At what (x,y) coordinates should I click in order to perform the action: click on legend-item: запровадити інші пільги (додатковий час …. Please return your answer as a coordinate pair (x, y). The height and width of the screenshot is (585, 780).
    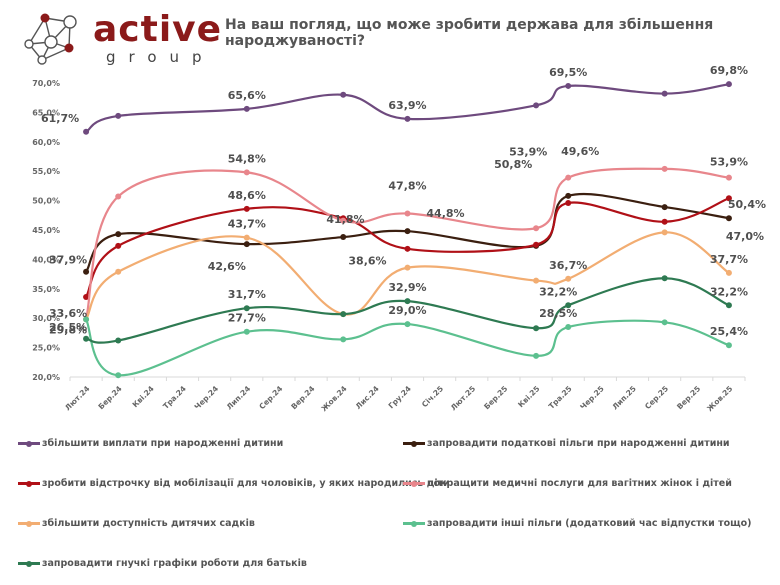
    Looking at the image, I should click on (577, 523).